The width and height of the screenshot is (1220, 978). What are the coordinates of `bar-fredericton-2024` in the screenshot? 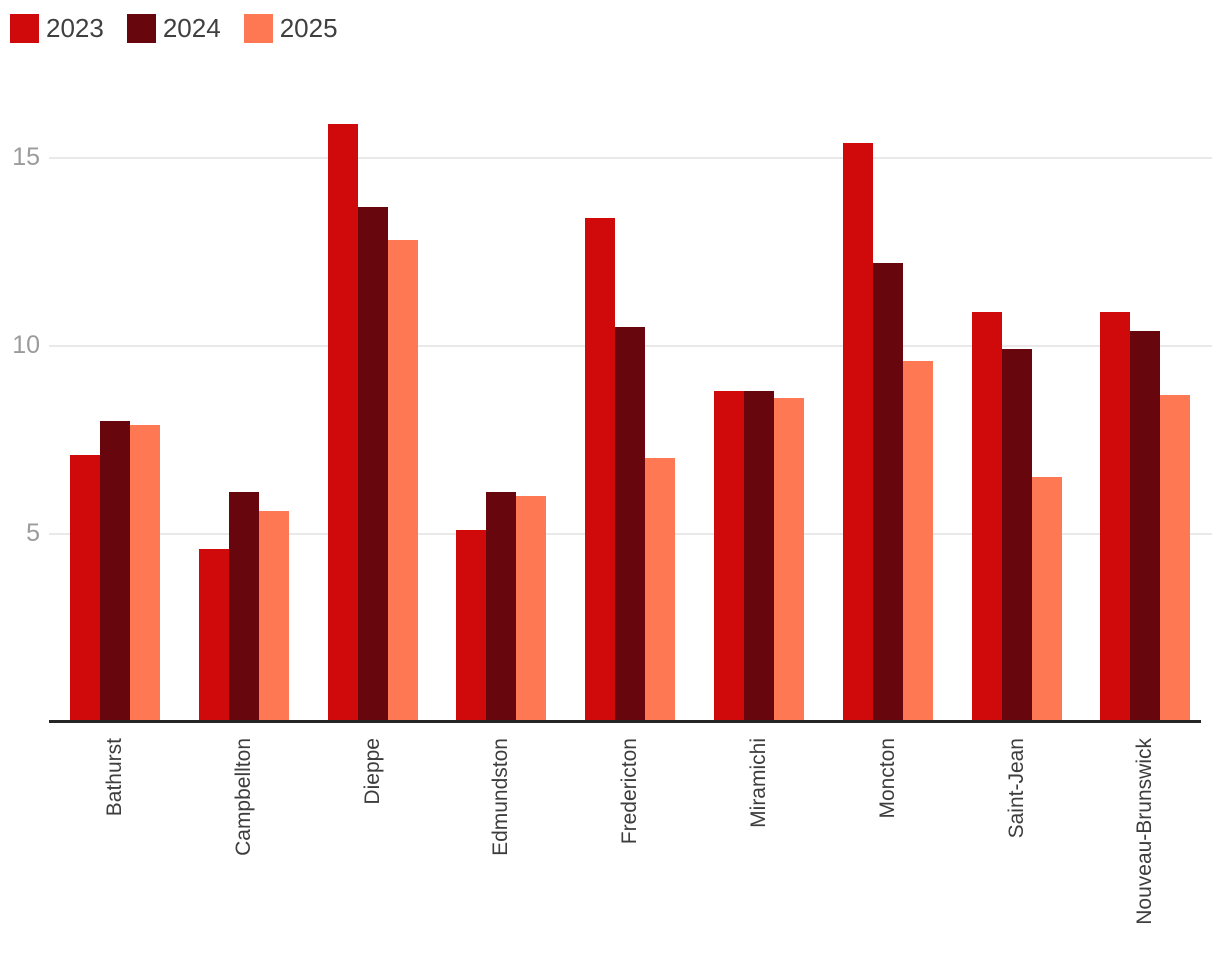 It's located at (630, 524).